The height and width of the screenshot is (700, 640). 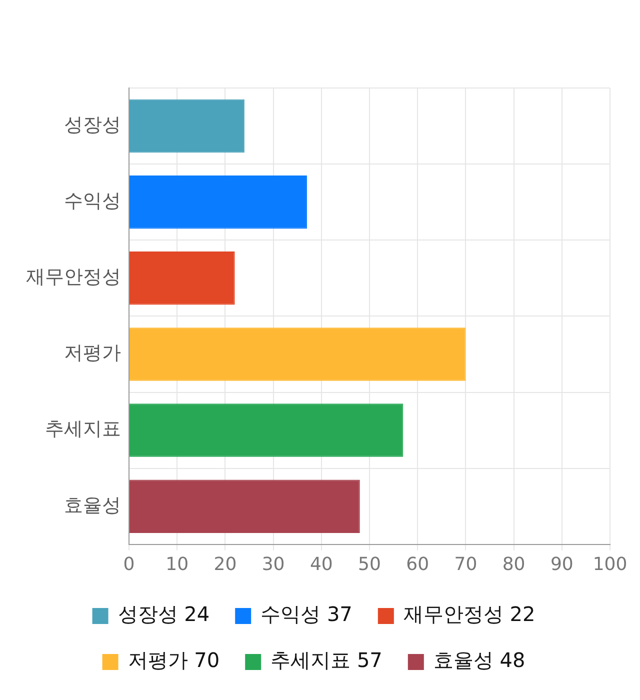 I want to click on x-tick-label: 40, so click(x=321, y=564).